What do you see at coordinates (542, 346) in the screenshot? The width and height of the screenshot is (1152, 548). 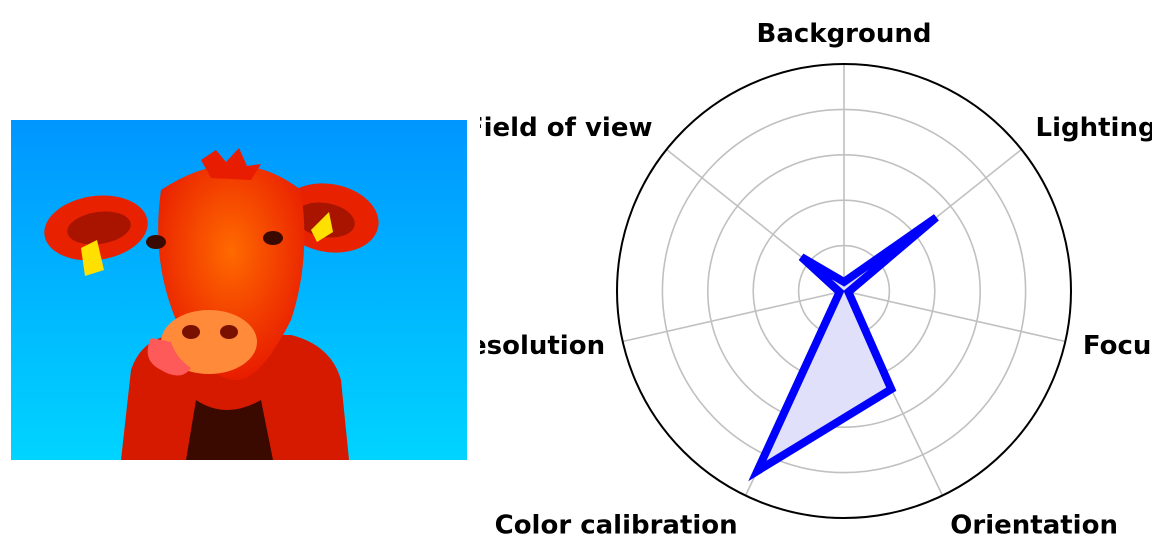 I see `axis-label-resolution: Resolution` at bounding box center [542, 346].